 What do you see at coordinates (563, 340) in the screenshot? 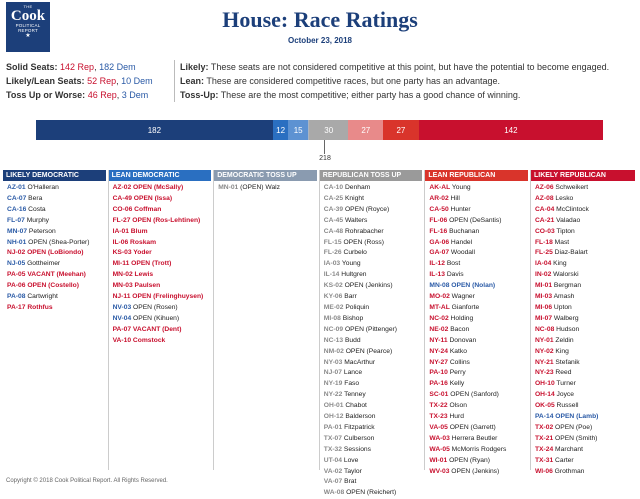
I see `candidate-name: Zeldin` at bounding box center [563, 340].